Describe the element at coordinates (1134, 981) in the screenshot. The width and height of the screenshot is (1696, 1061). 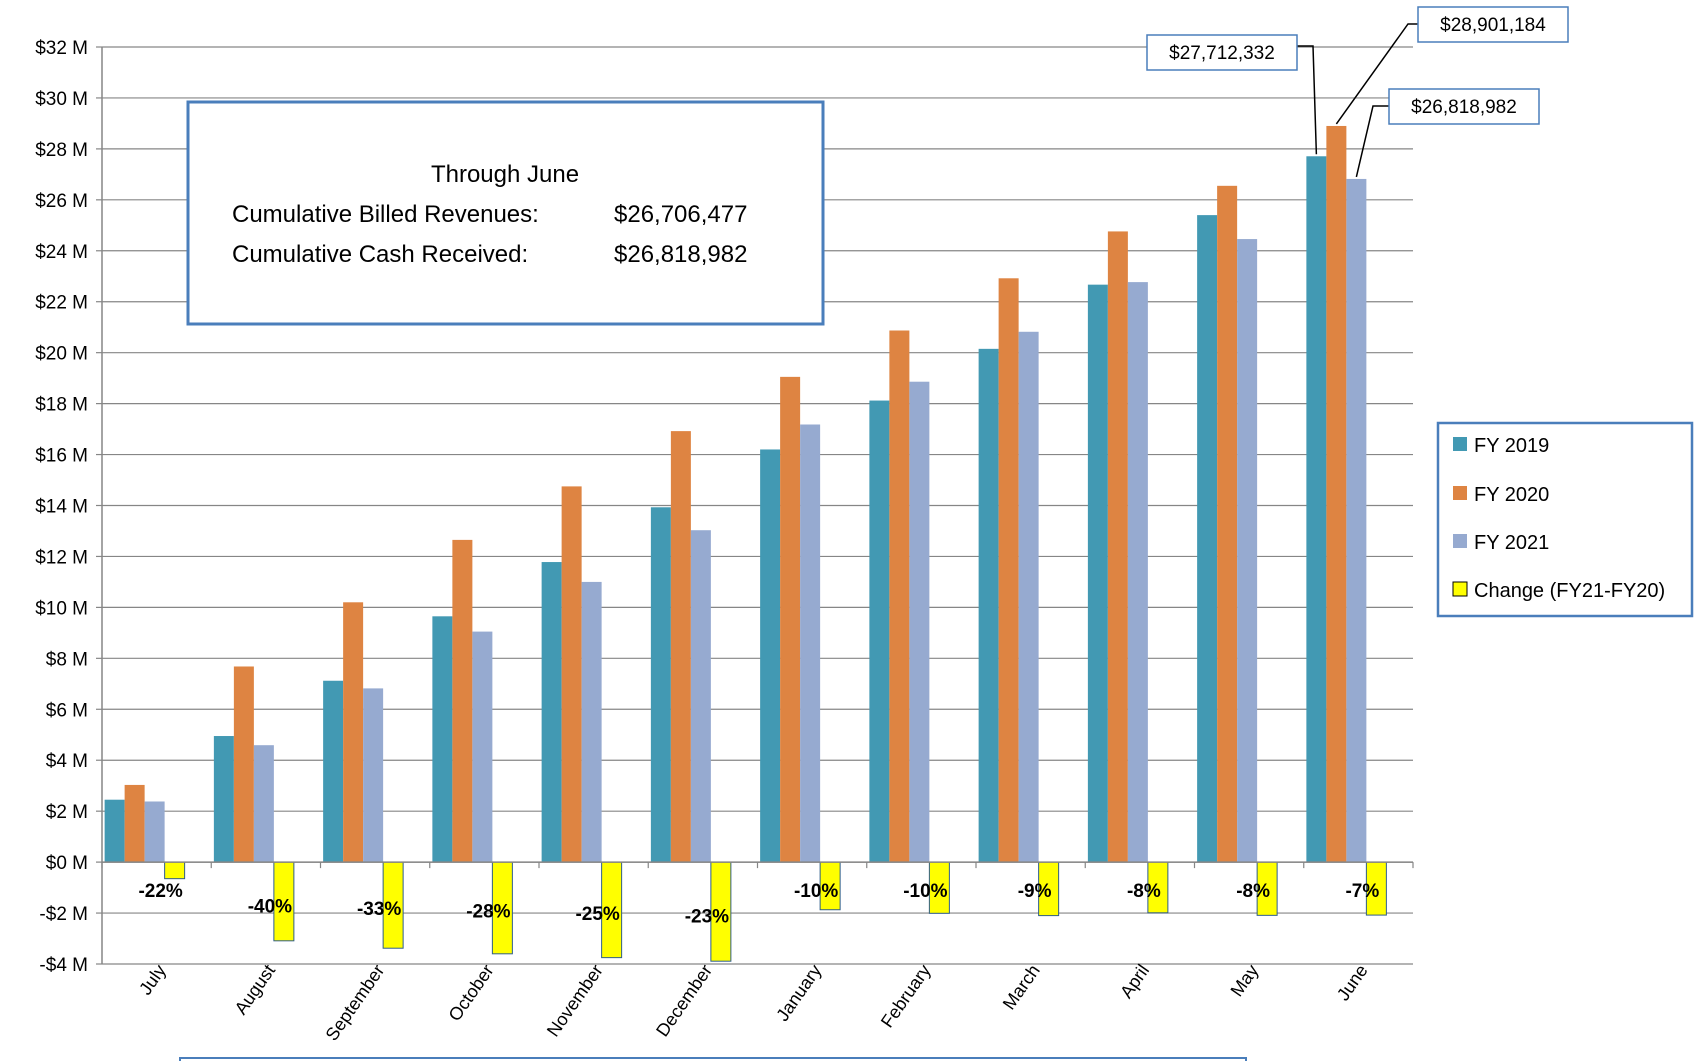
I see `x-tick-label: April` at that location.